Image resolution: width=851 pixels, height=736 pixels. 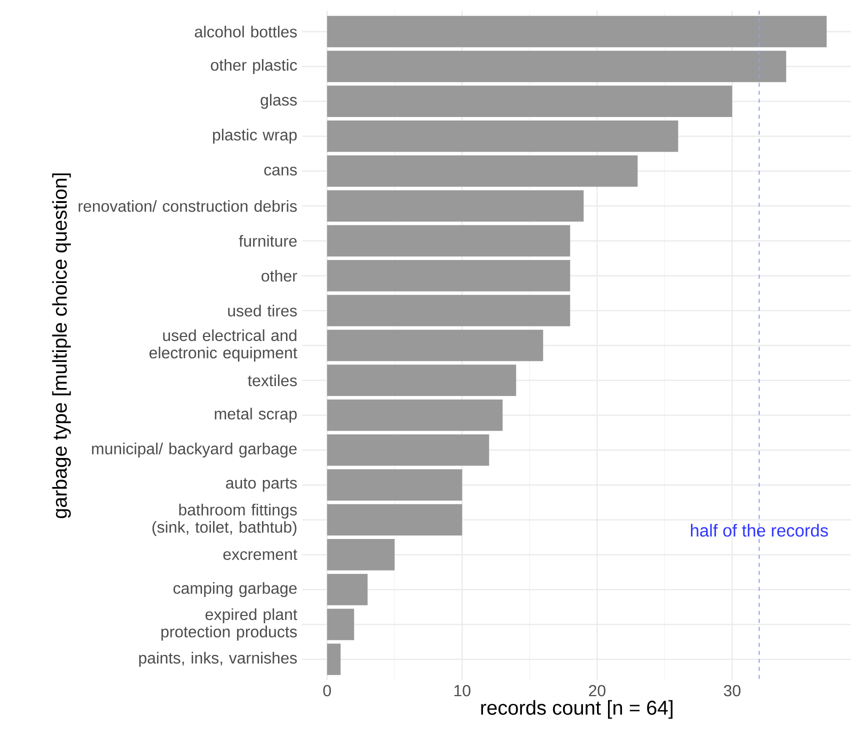 What do you see at coordinates (261, 485) in the screenshot?
I see `y-tick-label: auto parts` at bounding box center [261, 485].